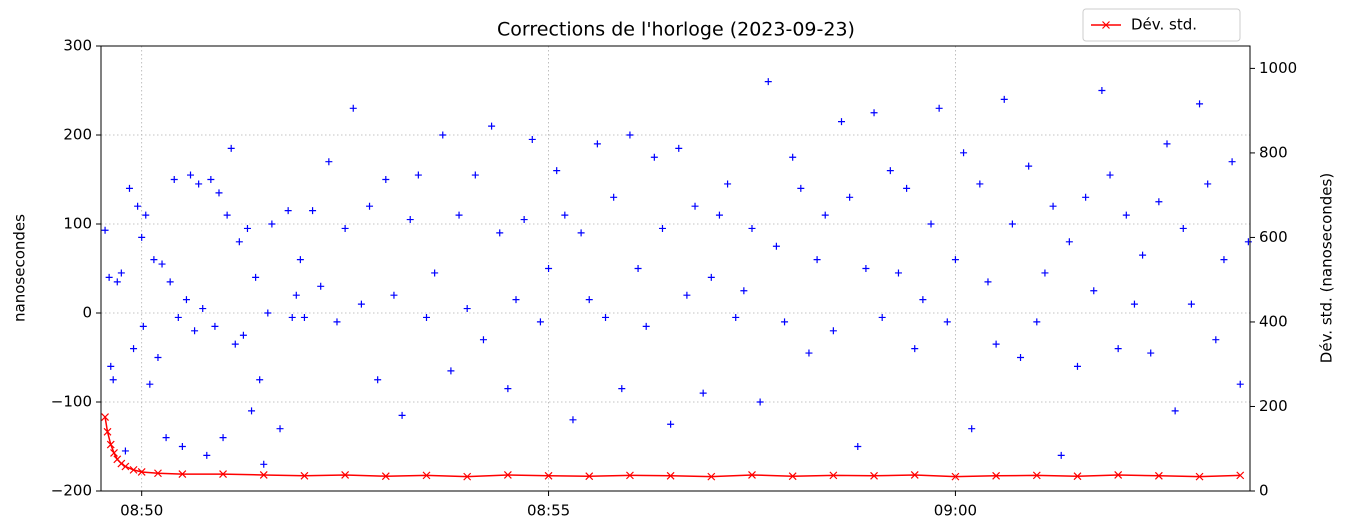 This screenshot has height=529, width=1351. What do you see at coordinates (1327, 268) in the screenshot?
I see `y2-axis-label: Dév. std. (nanosecondes)` at bounding box center [1327, 268].